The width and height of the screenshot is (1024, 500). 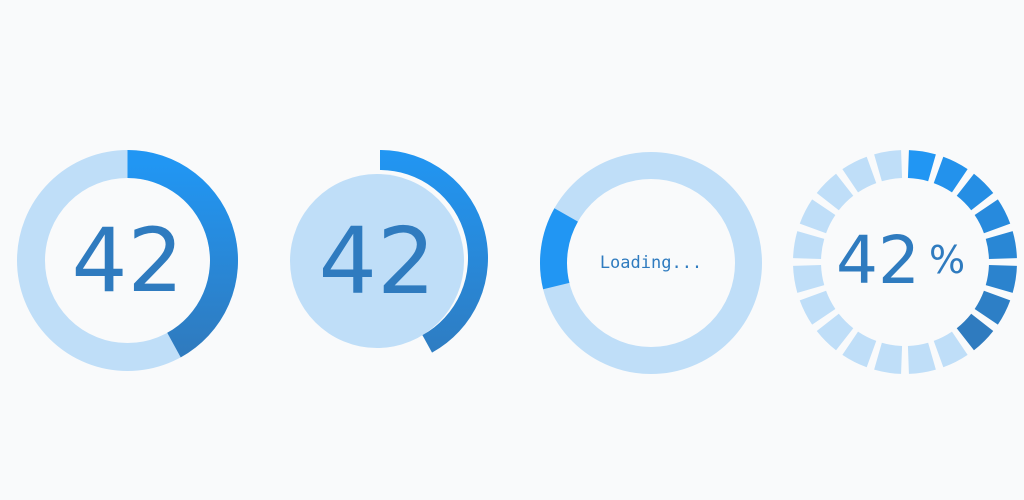 I want to click on spinner-arc, so click(x=559, y=249).